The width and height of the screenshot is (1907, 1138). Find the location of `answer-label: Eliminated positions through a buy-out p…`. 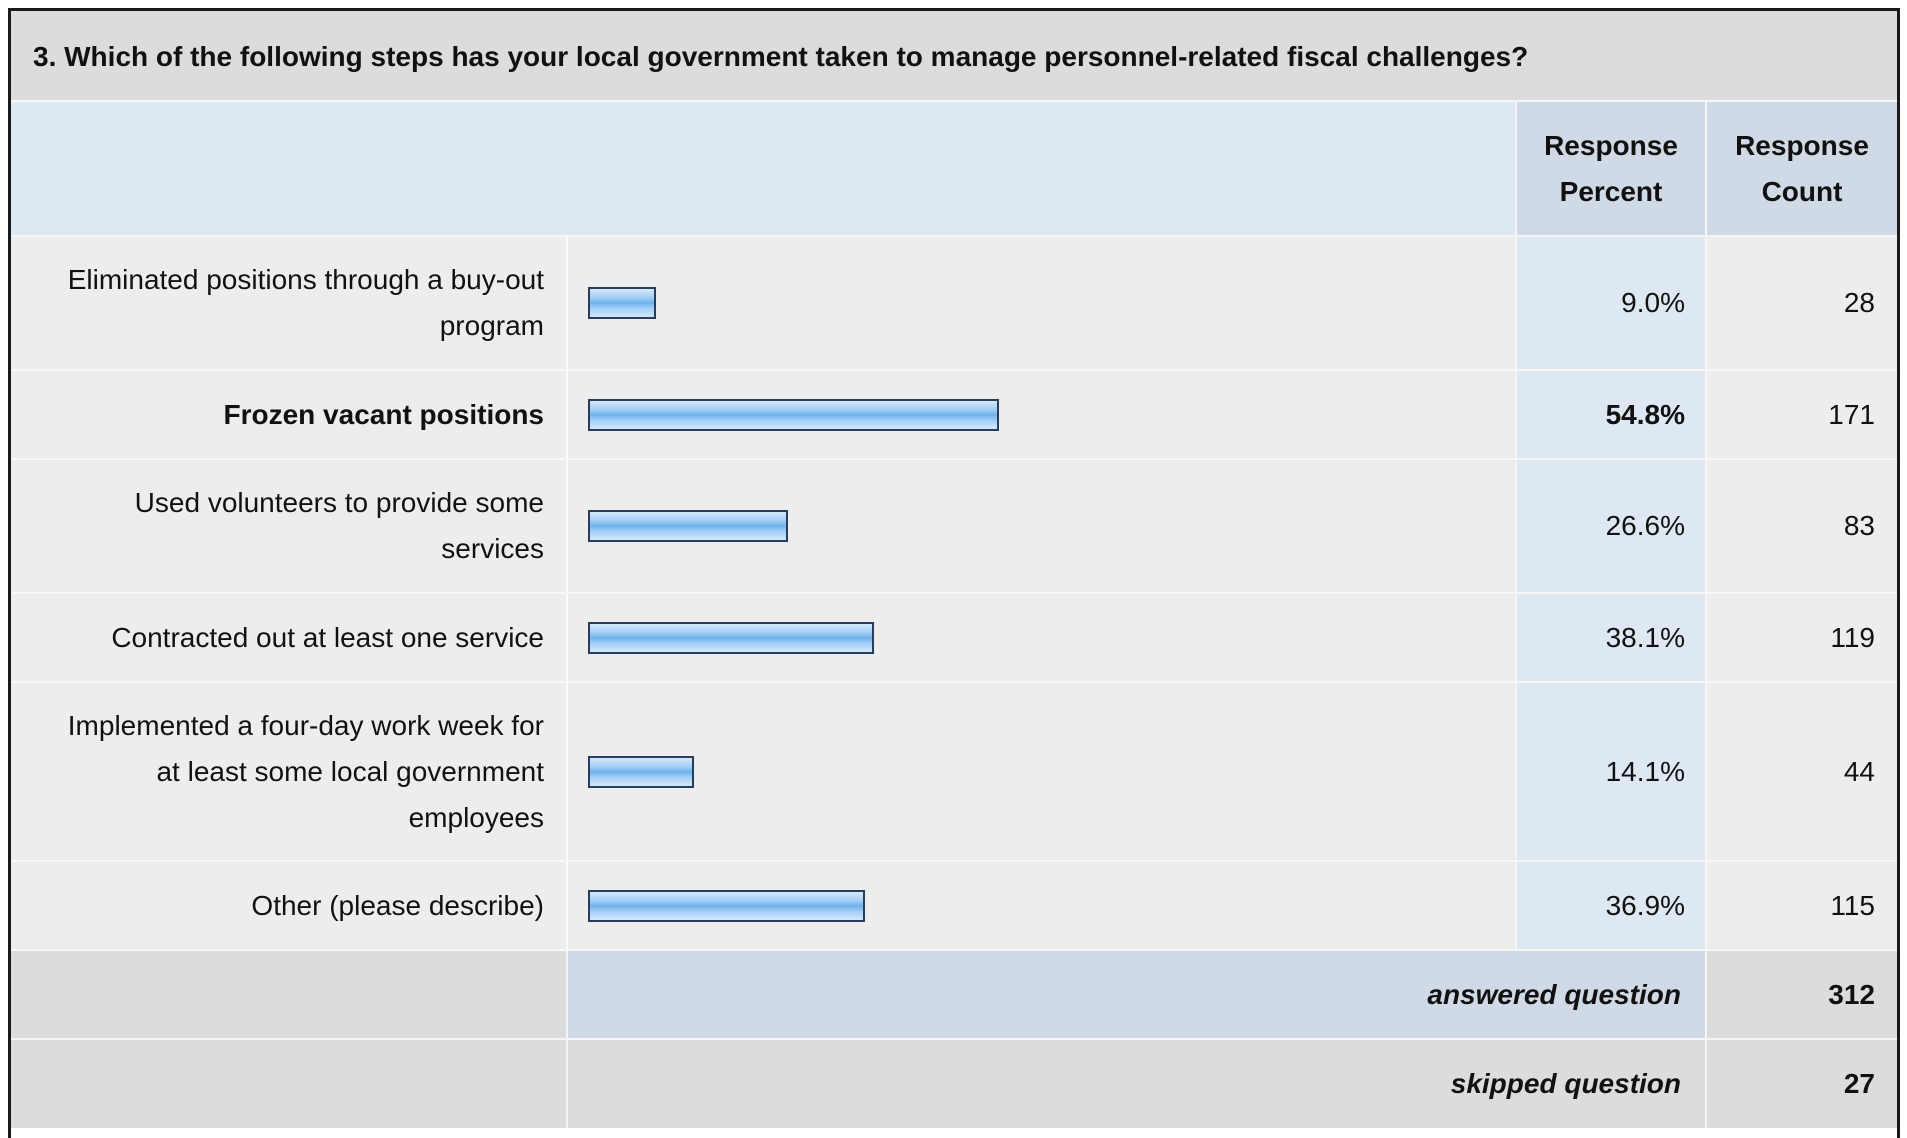

answer-label: Eliminated positions through a buy-out p… is located at coordinates (289, 303).